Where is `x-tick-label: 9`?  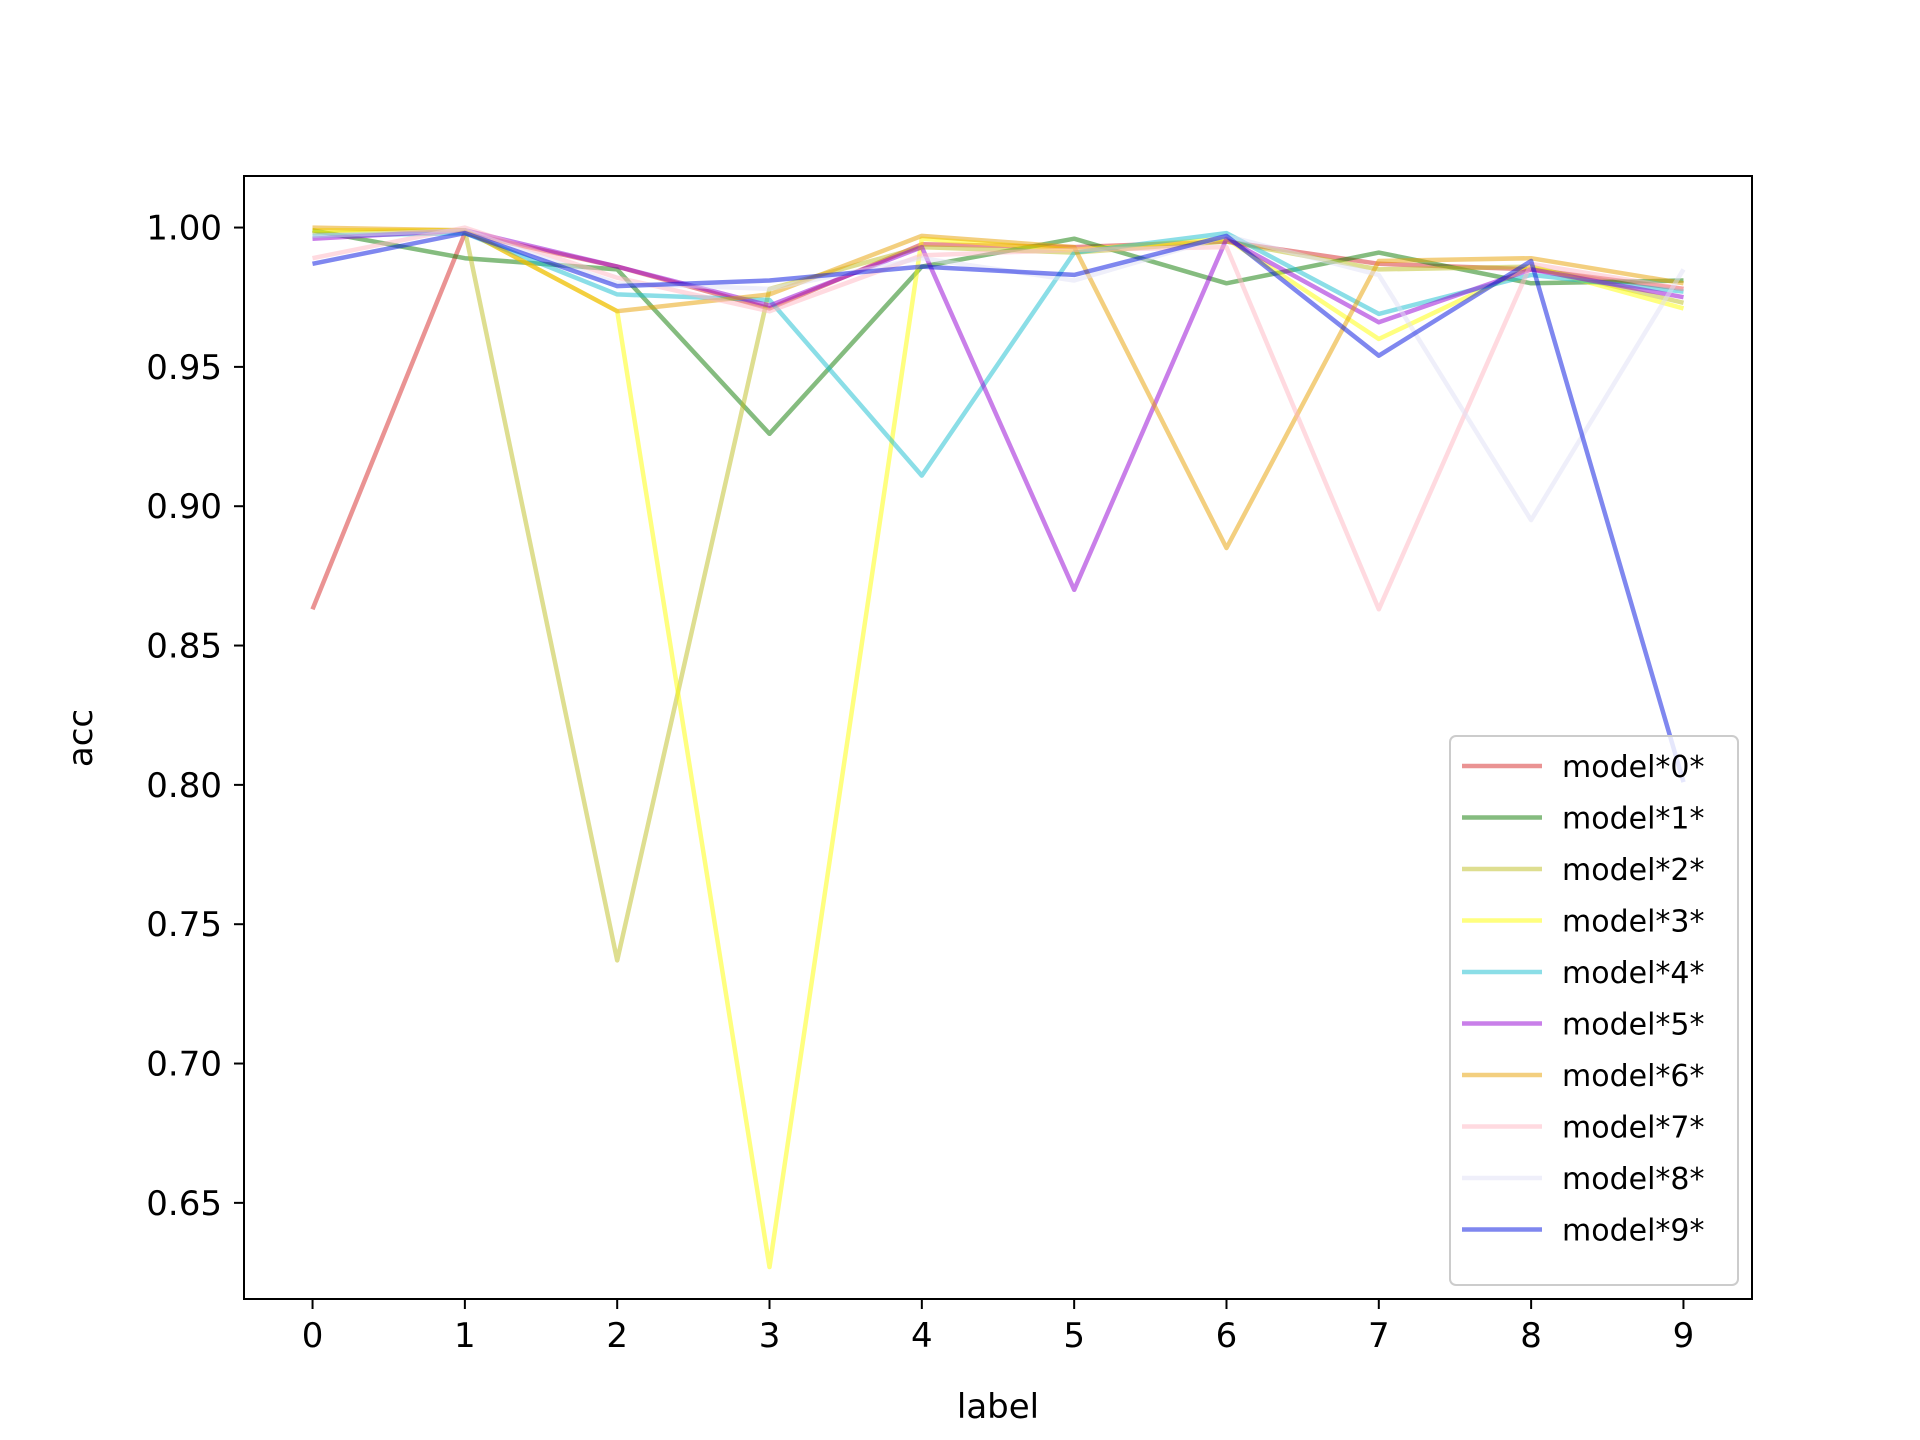 x-tick-label: 9 is located at coordinates (1684, 1336).